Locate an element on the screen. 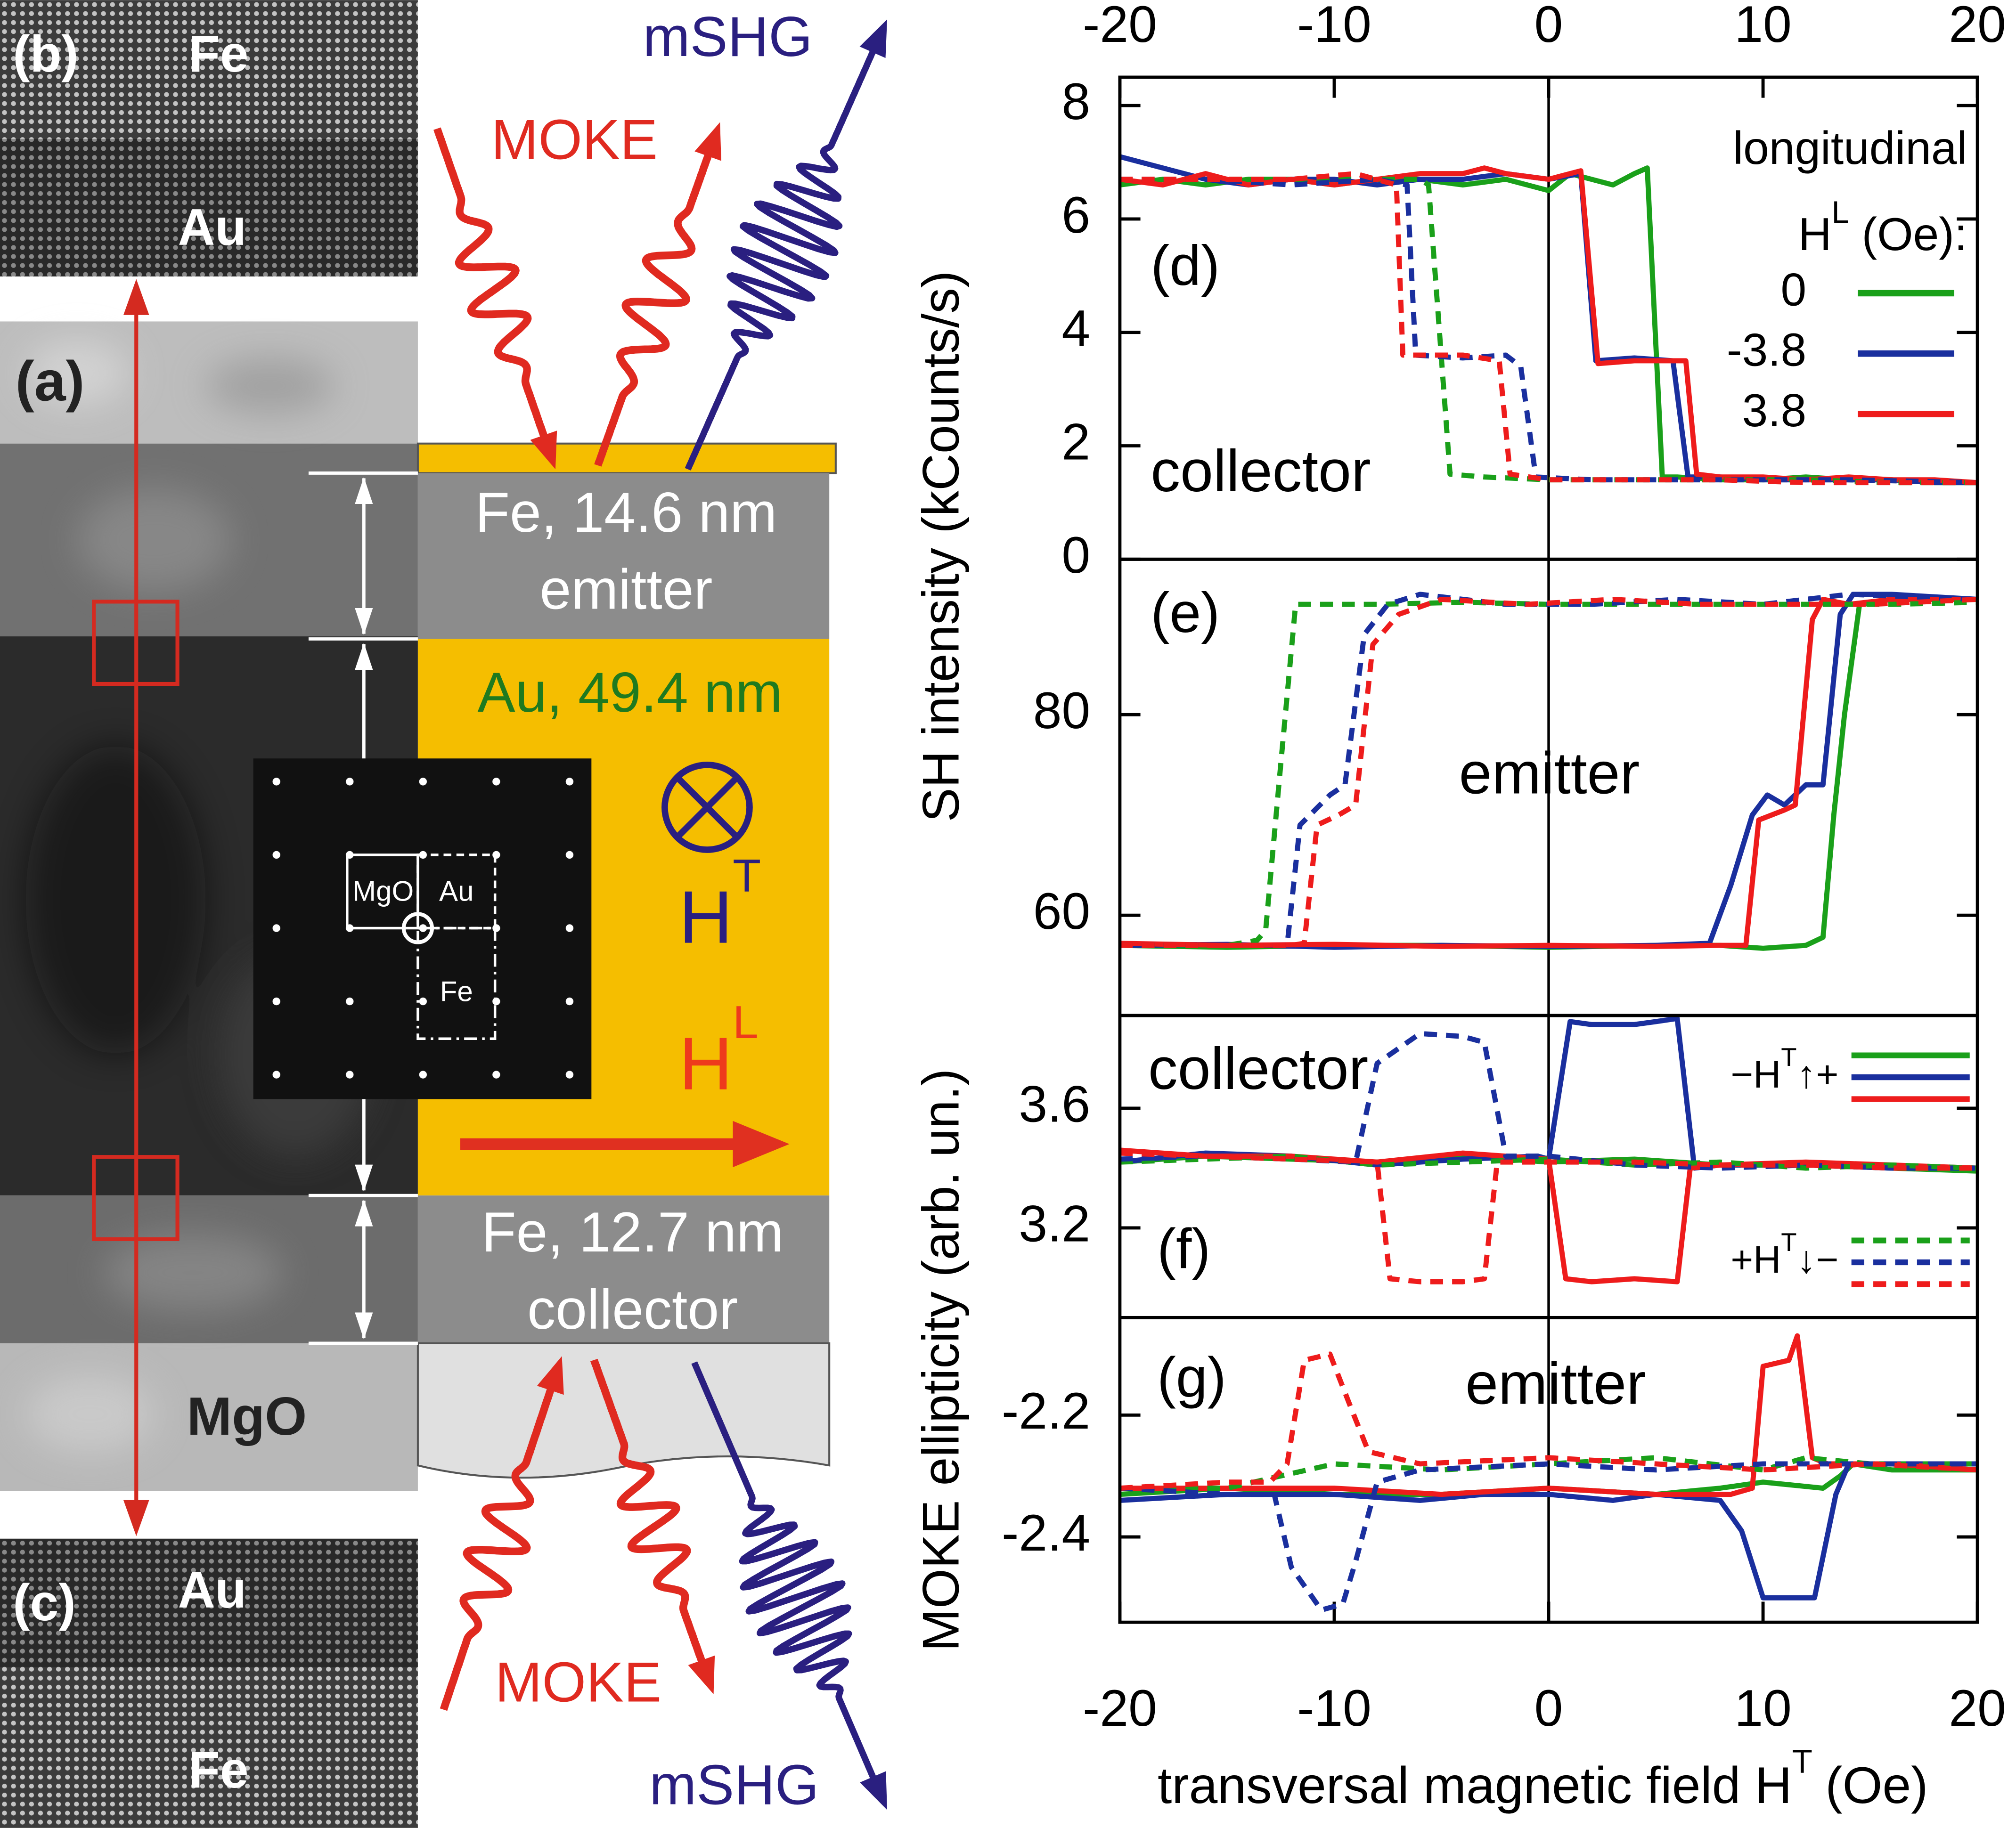  fe-collector-layer is located at coordinates (623, 1269).